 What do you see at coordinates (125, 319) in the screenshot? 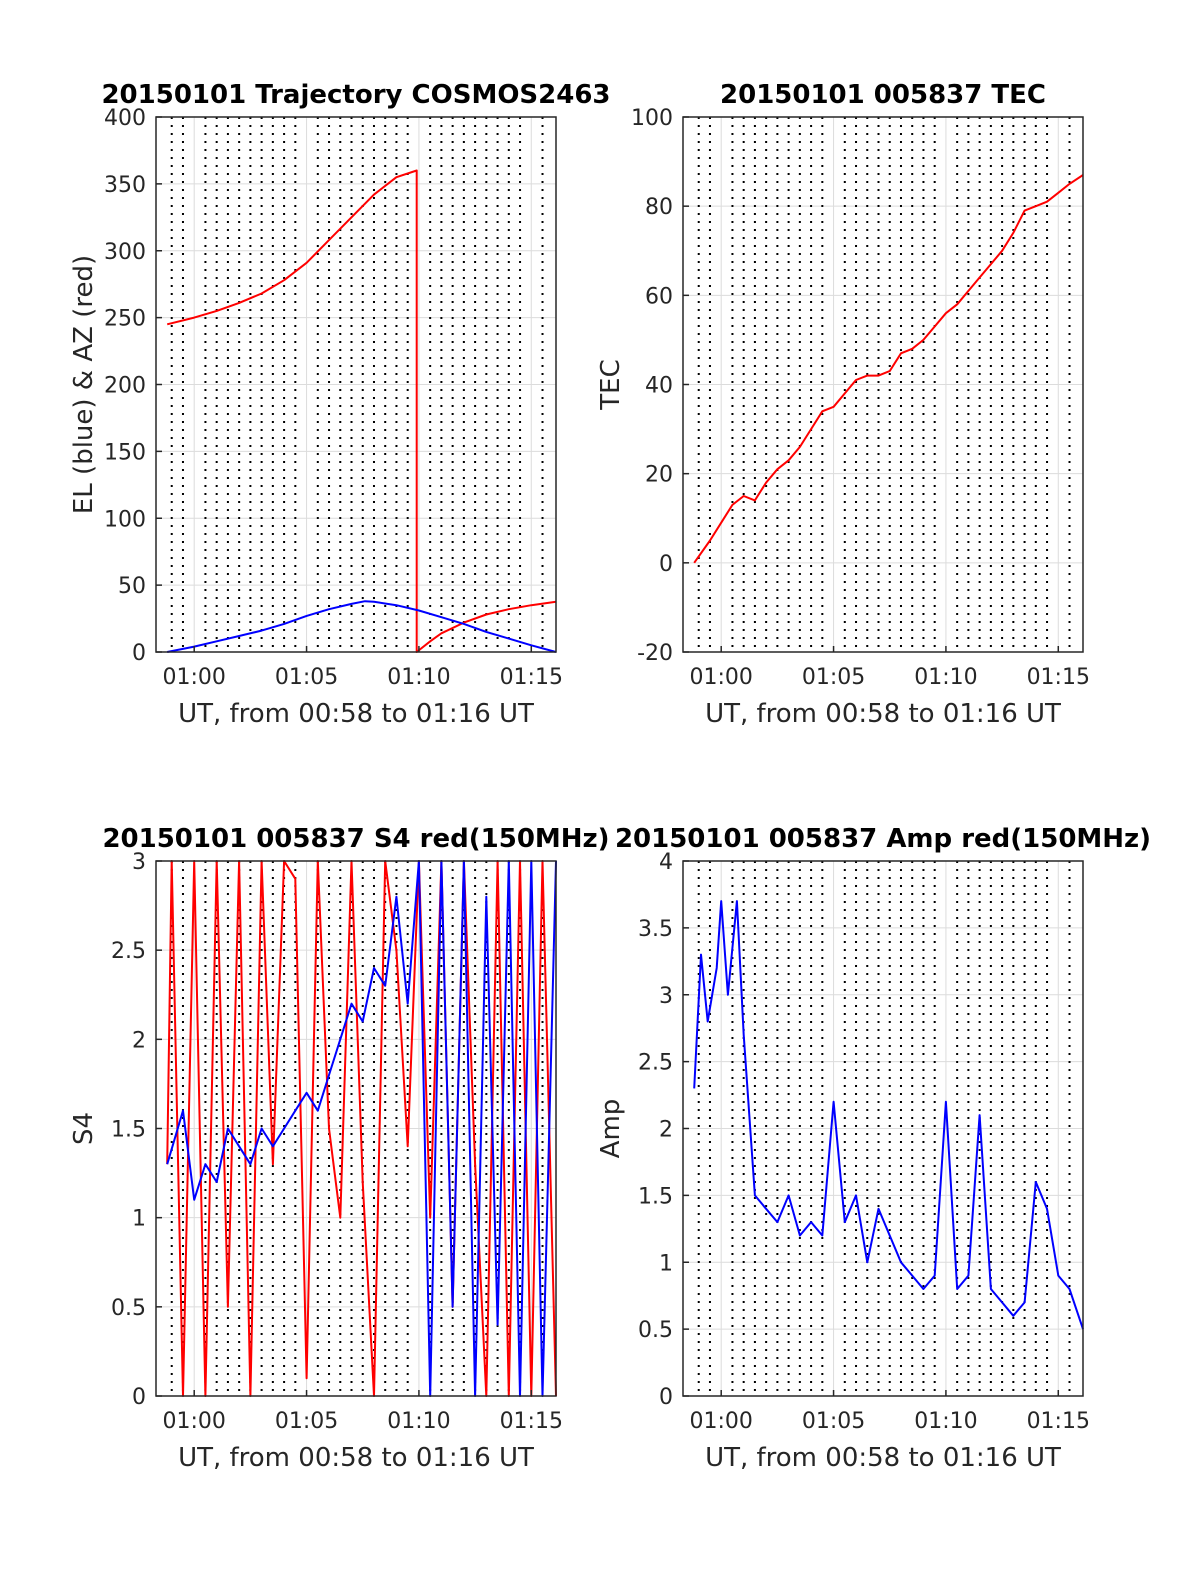
I see `y-tick-label: 250` at bounding box center [125, 319].